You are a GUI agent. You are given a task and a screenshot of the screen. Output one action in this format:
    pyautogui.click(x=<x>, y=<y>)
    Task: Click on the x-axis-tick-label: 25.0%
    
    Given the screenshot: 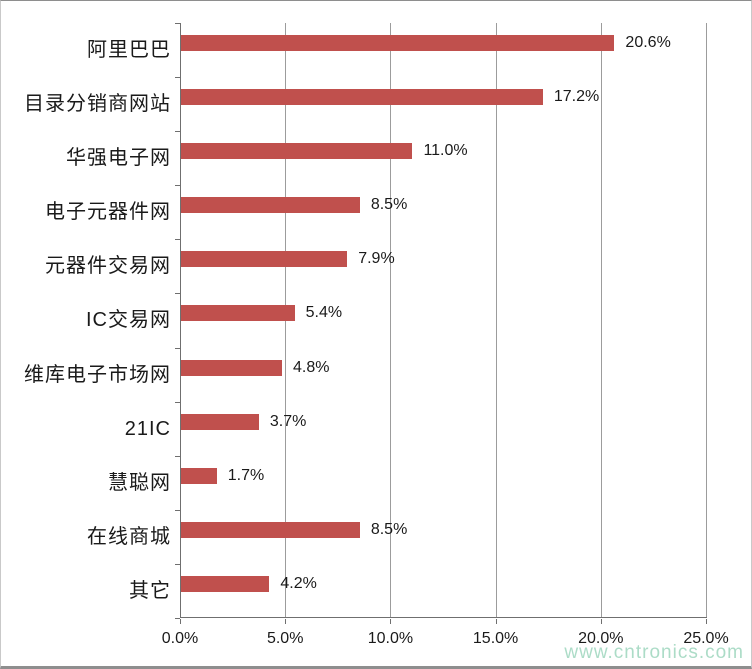 What is the action you would take?
    pyautogui.click(x=706, y=638)
    